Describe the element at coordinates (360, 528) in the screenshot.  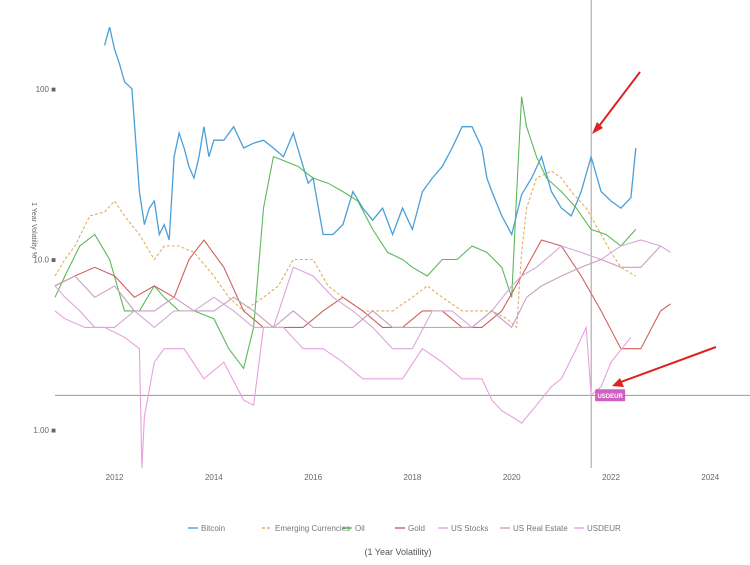
I see `legend-item-oil: Oil` at that location.